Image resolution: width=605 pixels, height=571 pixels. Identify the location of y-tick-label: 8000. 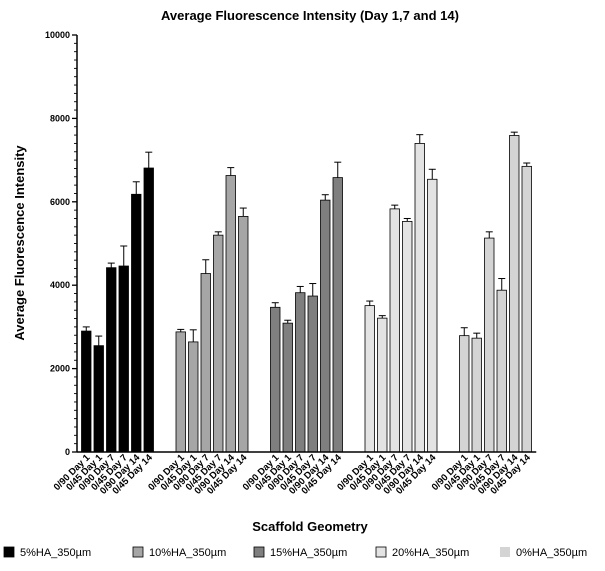
(60, 118).